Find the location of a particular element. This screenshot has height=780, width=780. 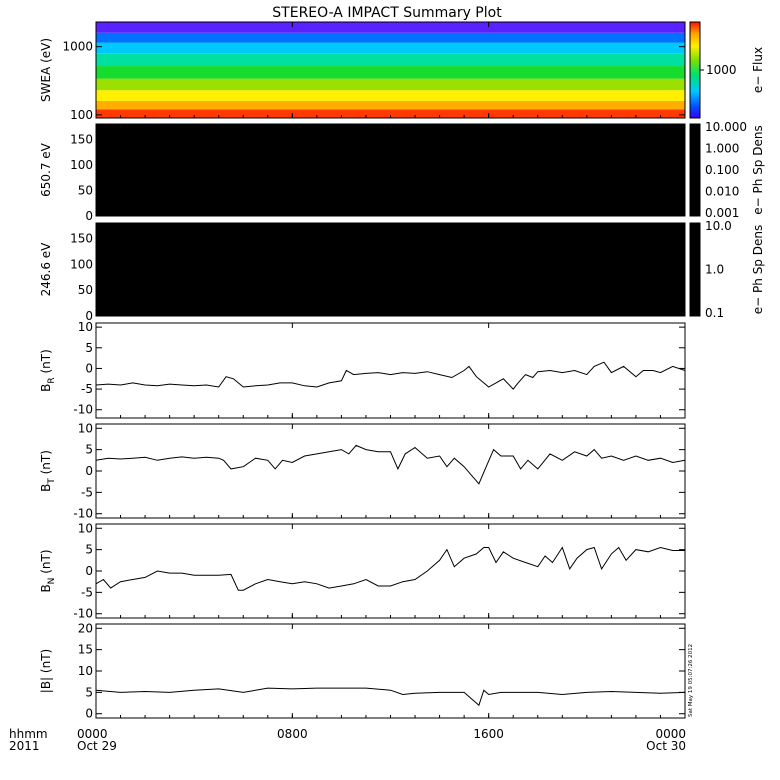

colorbar-tick-label: 0.1 is located at coordinates (714, 313).